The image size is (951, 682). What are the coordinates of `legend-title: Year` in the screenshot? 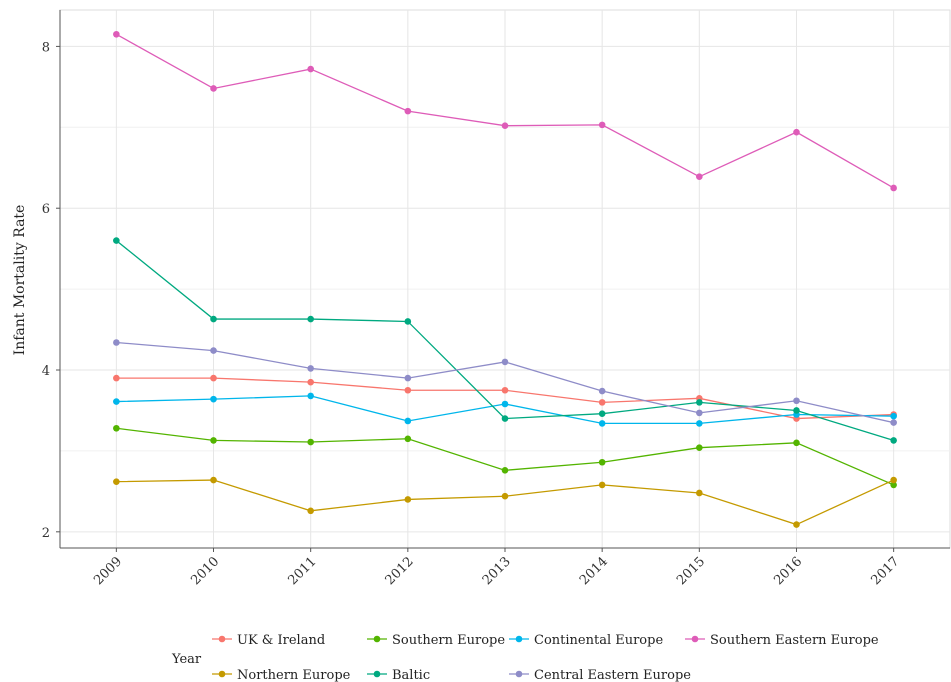 It's located at (186, 659).